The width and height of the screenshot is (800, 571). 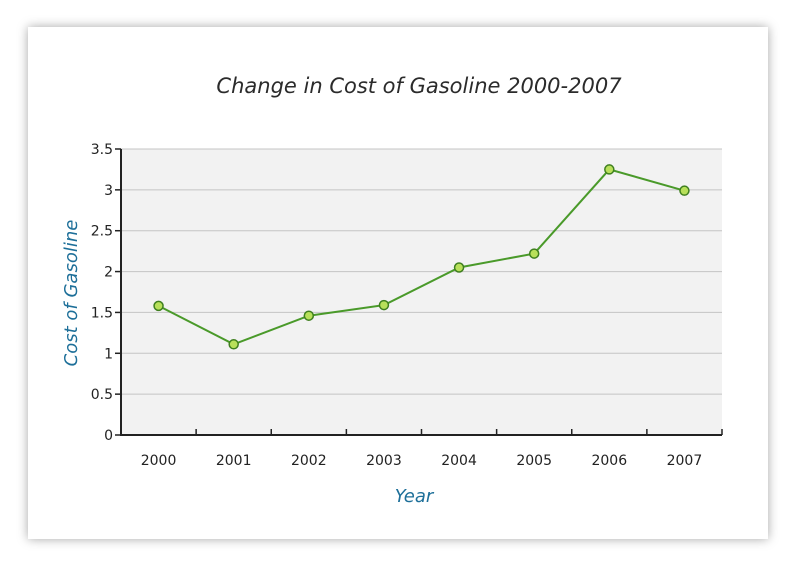 I want to click on y-tick-label: 1, so click(x=108, y=354).